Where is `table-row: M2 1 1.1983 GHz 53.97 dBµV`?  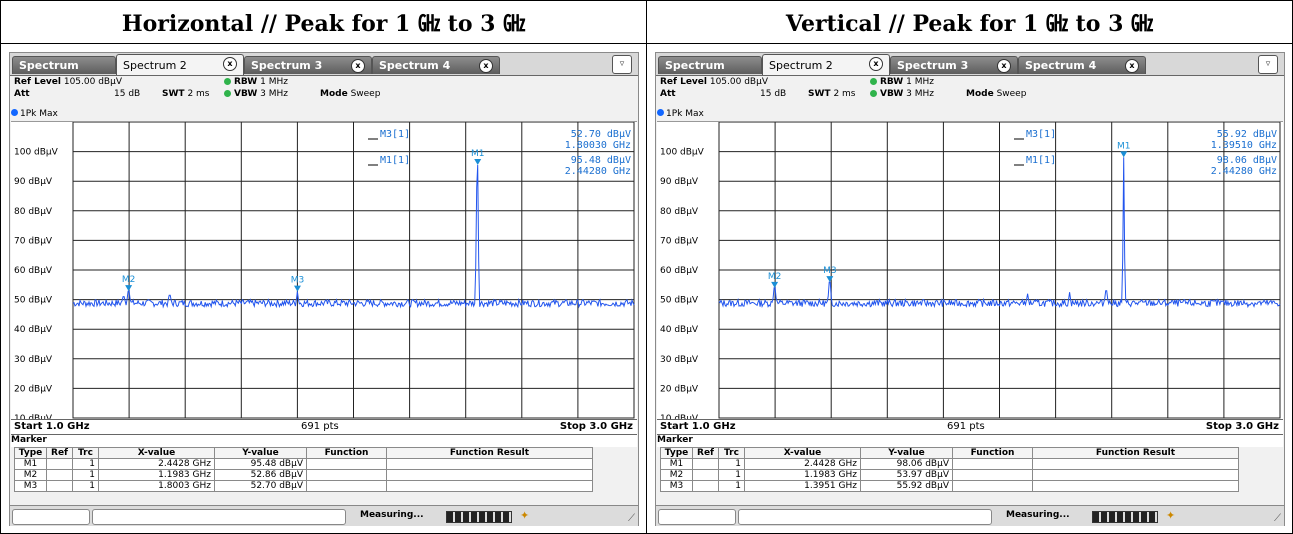 table-row: M2 1 1.1983 GHz 53.97 dBµV is located at coordinates (949, 475).